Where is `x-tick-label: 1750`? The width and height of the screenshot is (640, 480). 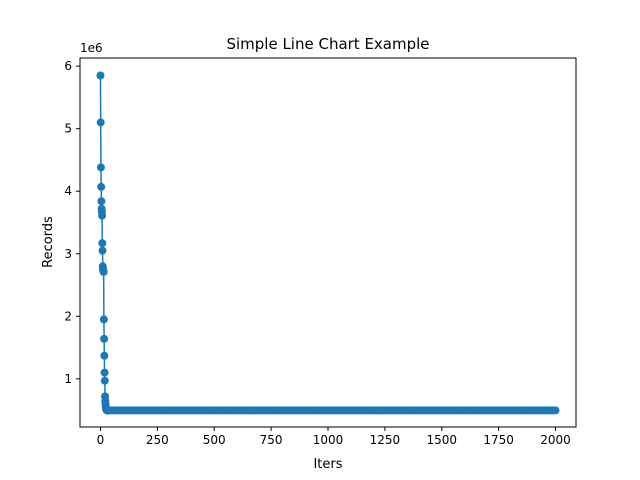
x-tick-label: 1750 is located at coordinates (498, 440).